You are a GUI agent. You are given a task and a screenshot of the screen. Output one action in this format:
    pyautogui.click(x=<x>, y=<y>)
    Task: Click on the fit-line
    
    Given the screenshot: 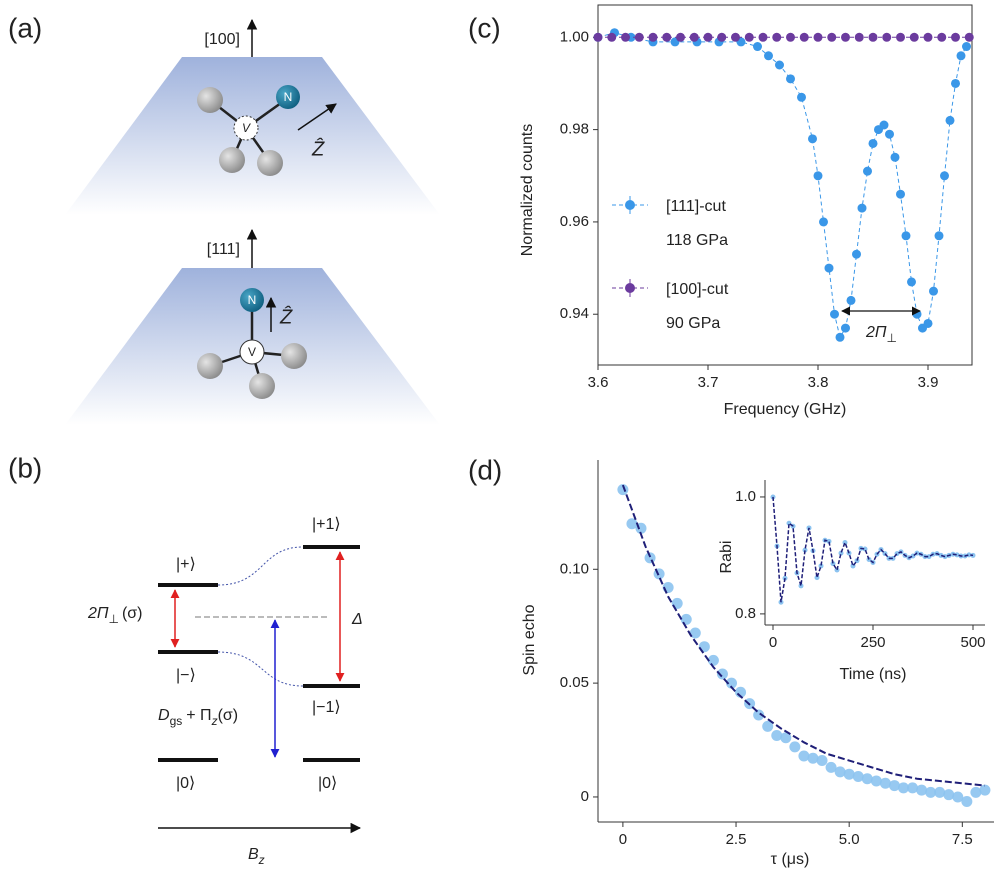 What is the action you would take?
    pyautogui.click(x=803, y=635)
    